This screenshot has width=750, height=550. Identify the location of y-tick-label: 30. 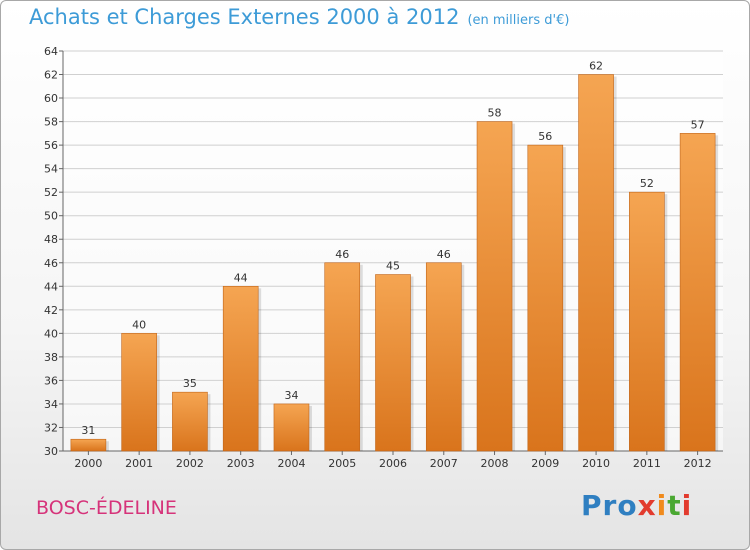
(51, 451).